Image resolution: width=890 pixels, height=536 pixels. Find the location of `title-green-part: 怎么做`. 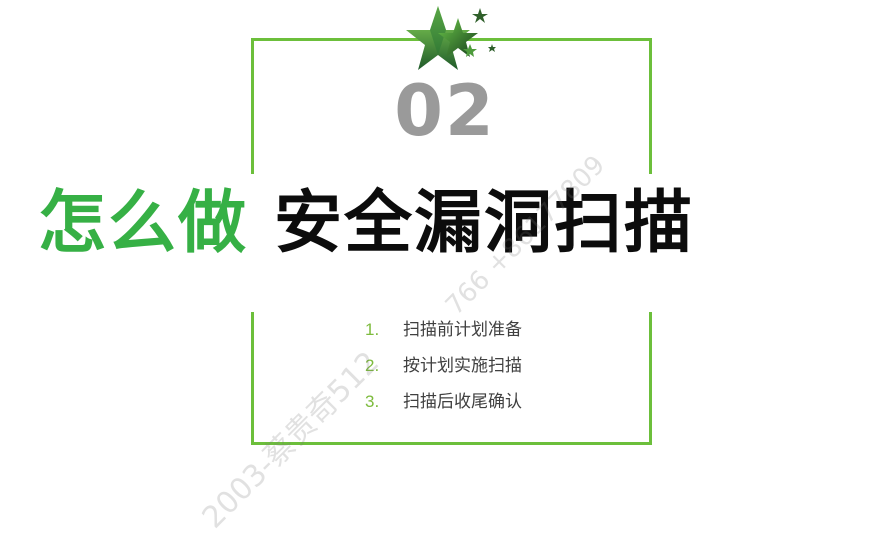

title-green-part: 怎么做 is located at coordinates (143, 223).